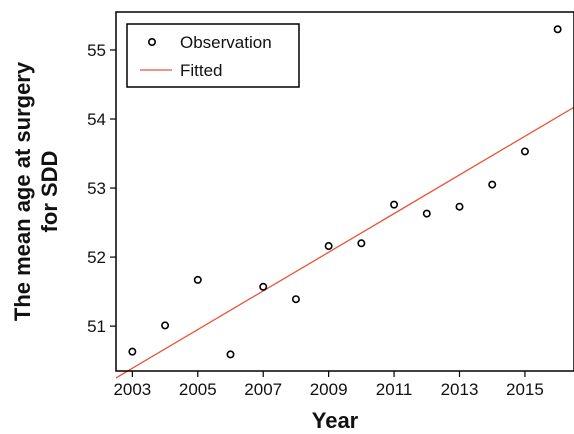 The height and width of the screenshot is (434, 574). What do you see at coordinates (96, 50) in the screenshot?
I see `y-tick-label: 55` at bounding box center [96, 50].